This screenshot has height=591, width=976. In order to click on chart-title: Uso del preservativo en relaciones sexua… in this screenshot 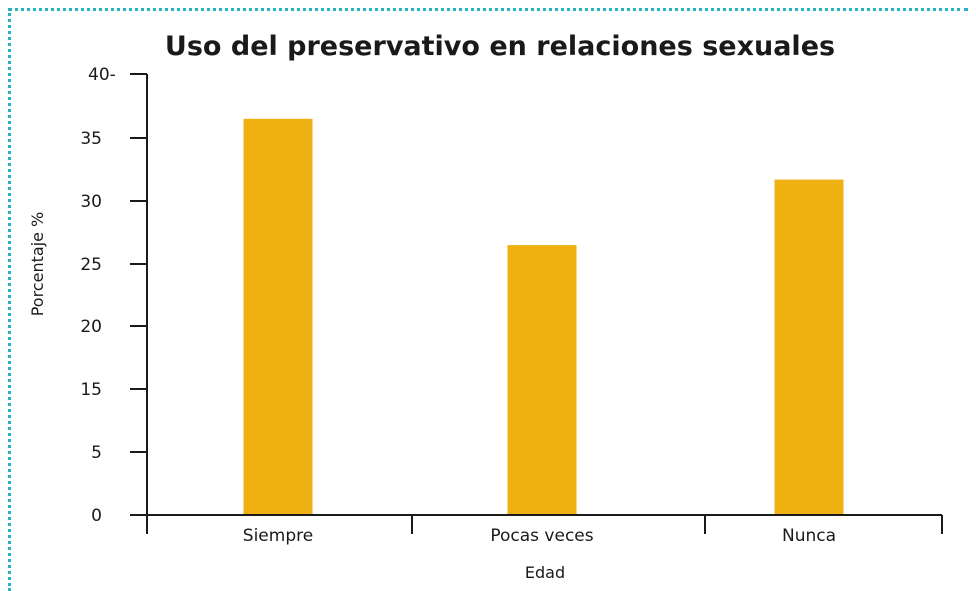, I will do `click(500, 46)`.